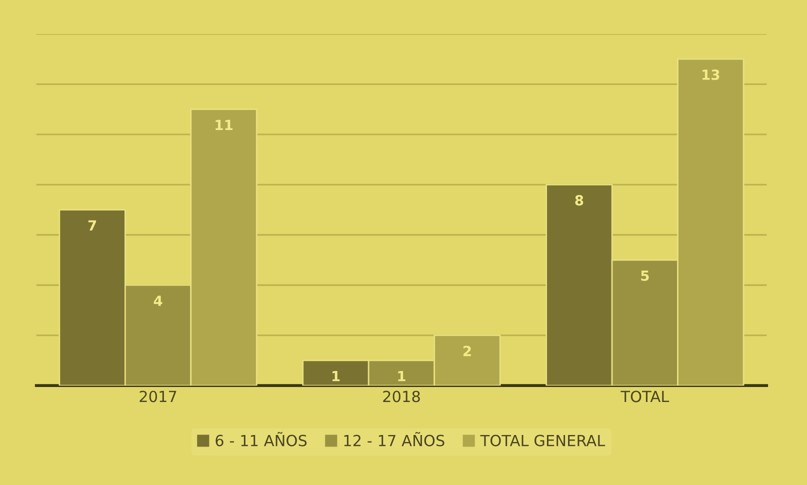  What do you see at coordinates (394, 439) in the screenshot?
I see `legend-label: 12 - 17 AÑOS` at bounding box center [394, 439].